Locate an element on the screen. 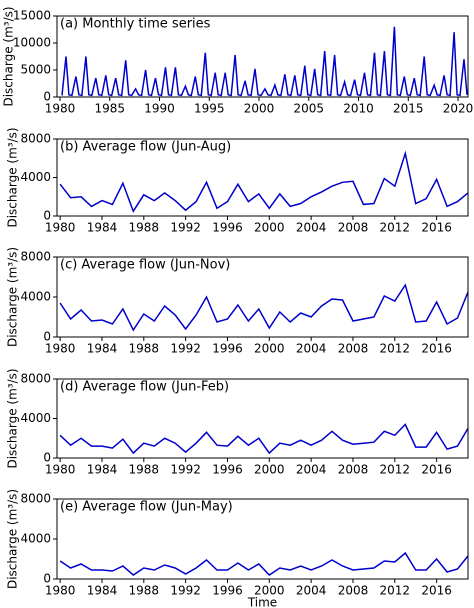 The image size is (474, 608). panel-title: (e) Average flow (Jun-May) is located at coordinates (146, 507).